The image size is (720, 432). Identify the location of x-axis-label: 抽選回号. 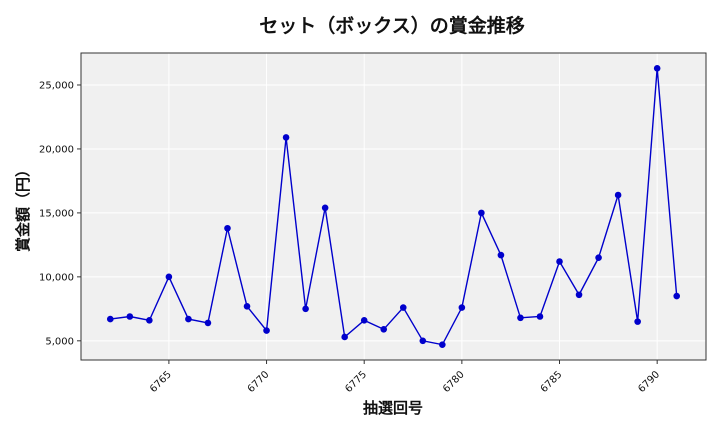
(393, 408).